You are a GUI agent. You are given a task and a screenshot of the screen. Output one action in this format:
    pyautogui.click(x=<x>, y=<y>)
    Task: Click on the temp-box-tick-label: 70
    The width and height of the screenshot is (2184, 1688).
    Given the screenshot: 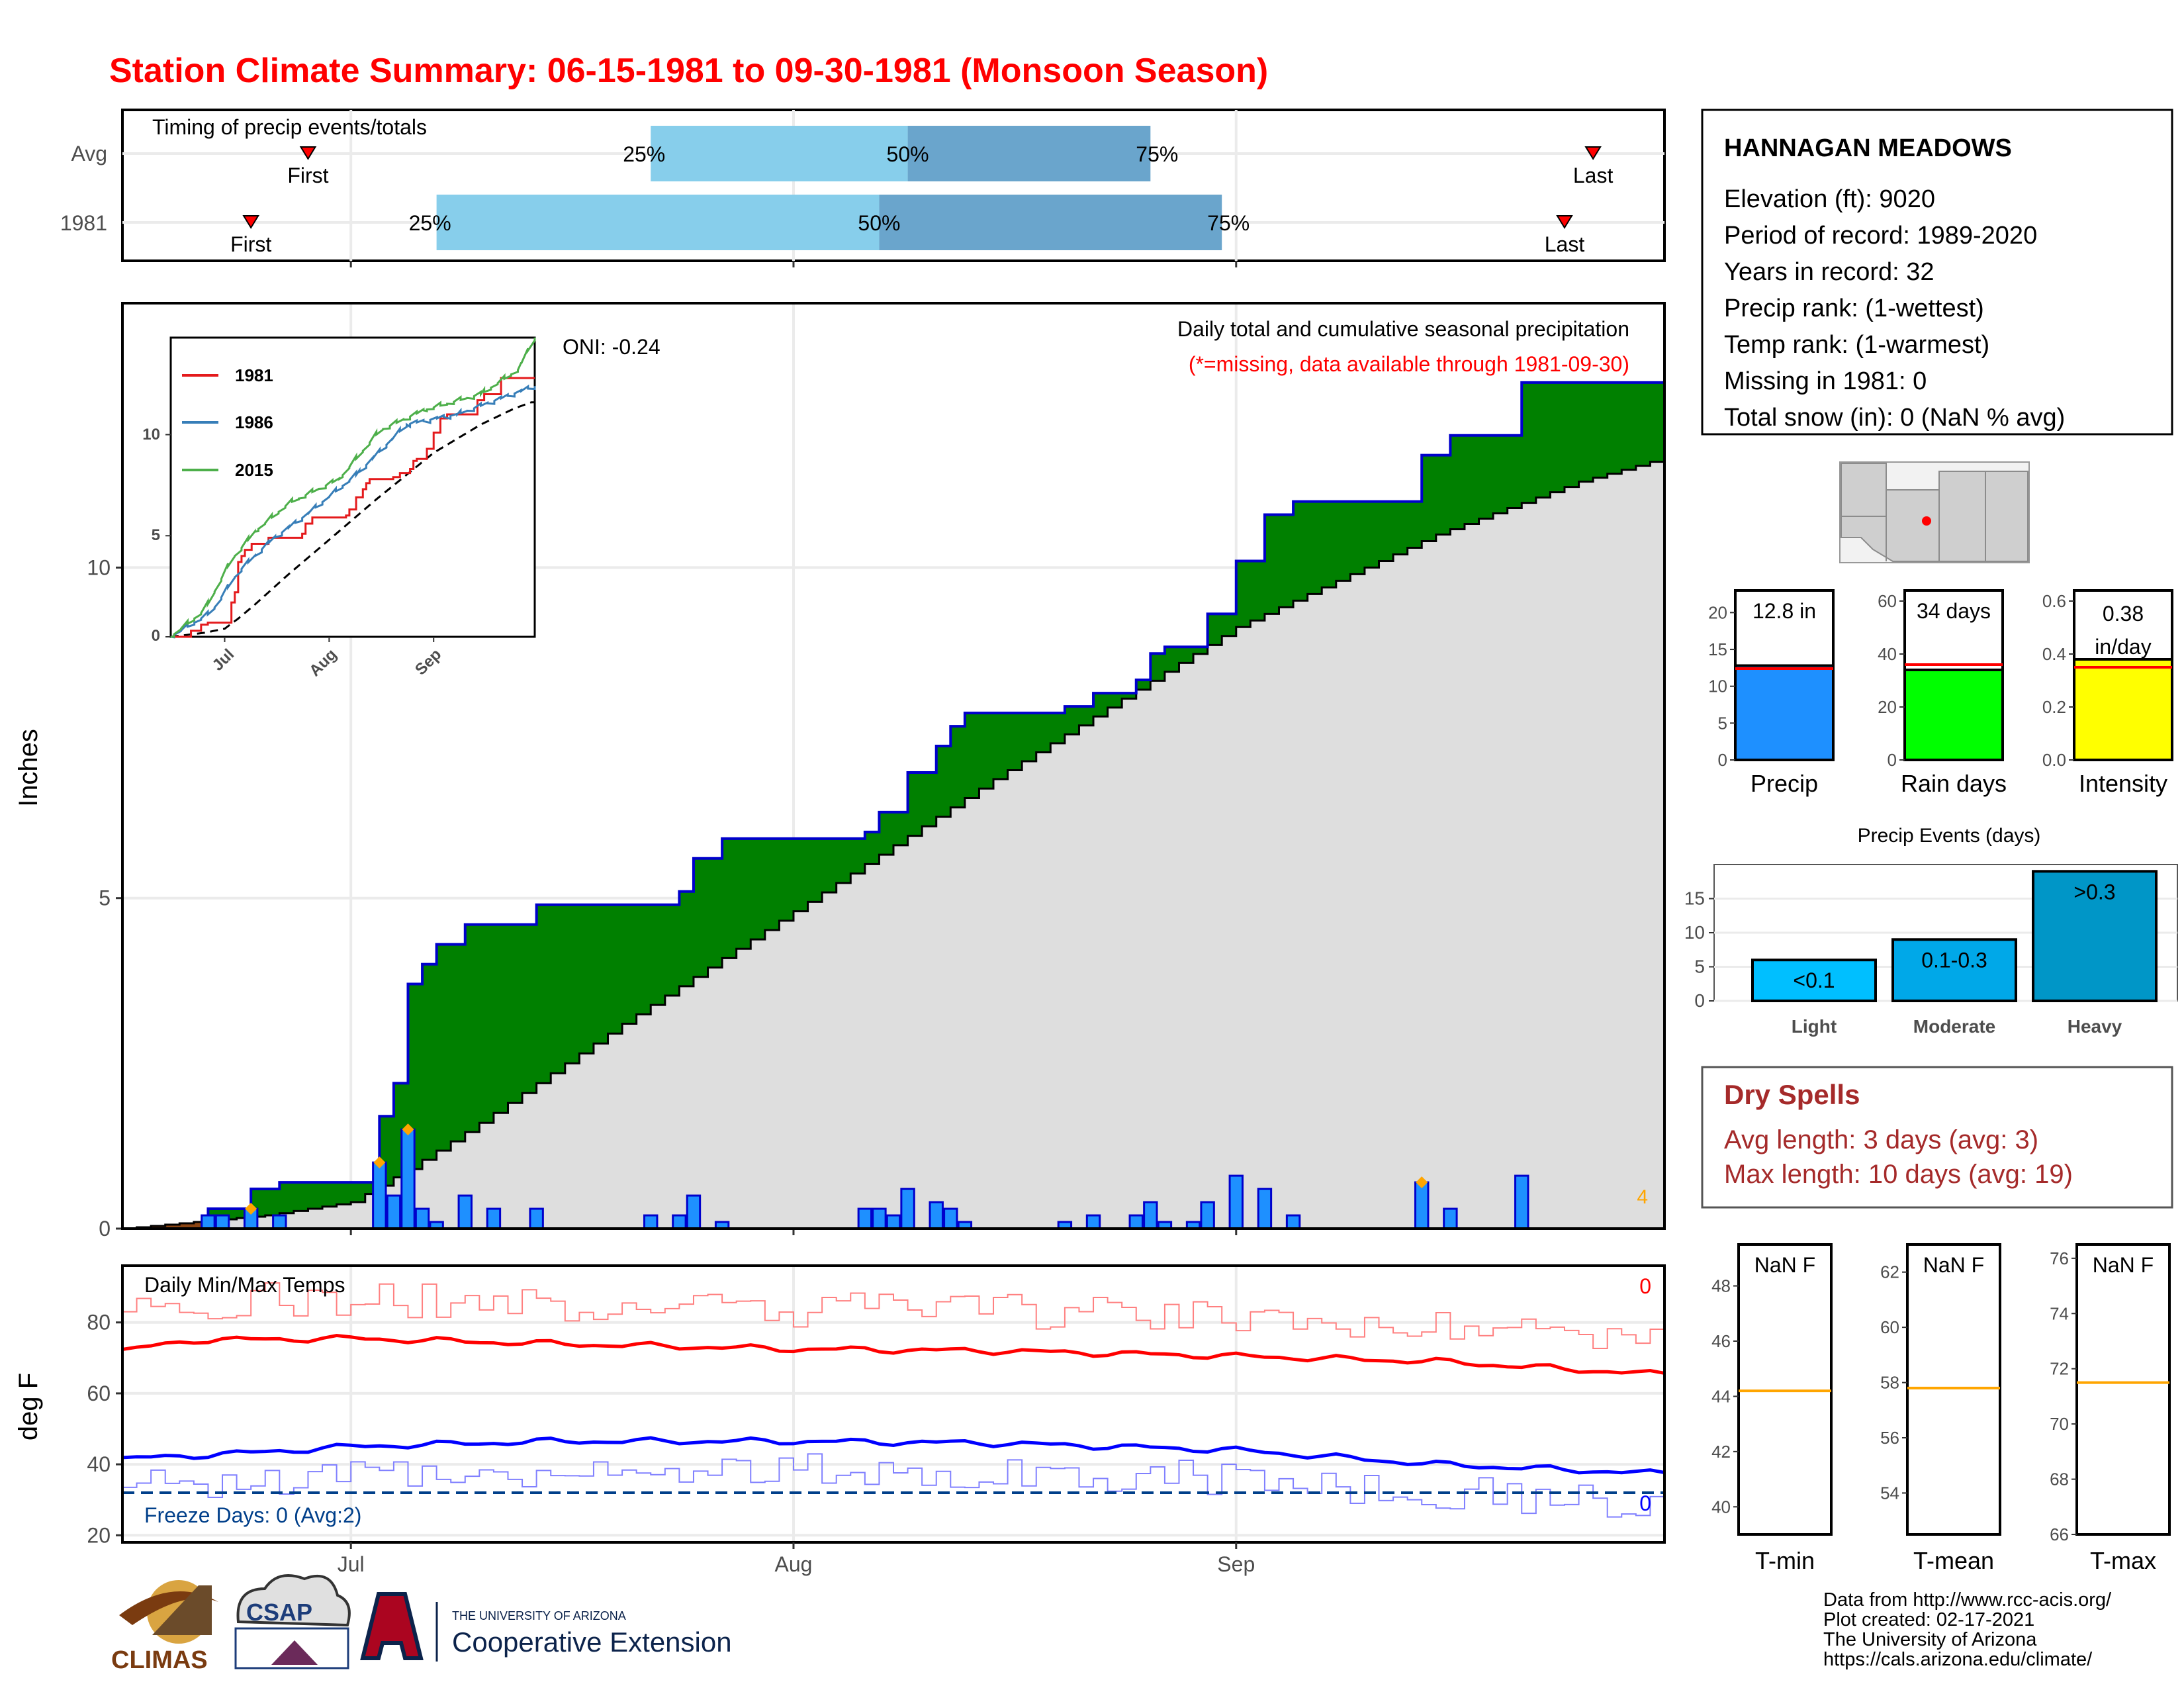 What is the action you would take?
    pyautogui.click(x=2059, y=1424)
    